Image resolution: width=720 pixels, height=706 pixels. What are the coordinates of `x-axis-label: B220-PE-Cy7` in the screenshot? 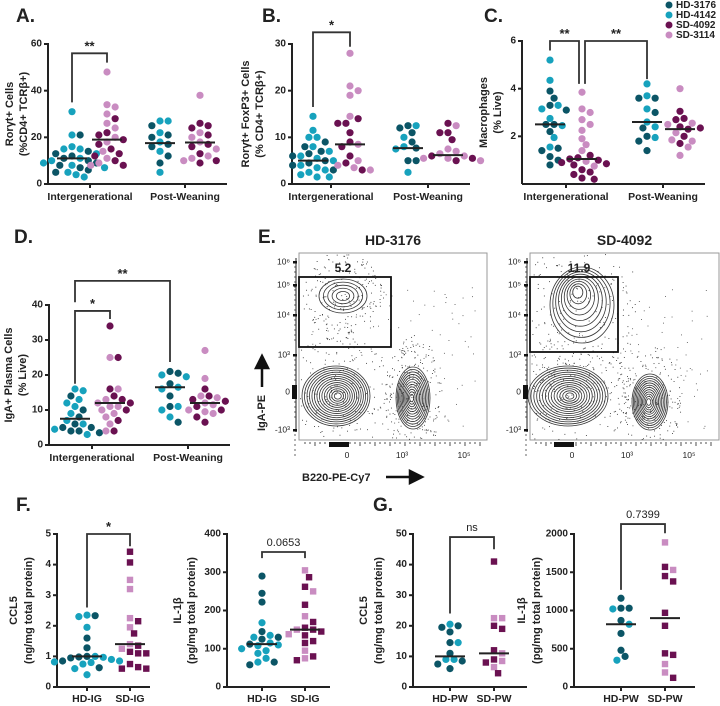 It's located at (336, 478).